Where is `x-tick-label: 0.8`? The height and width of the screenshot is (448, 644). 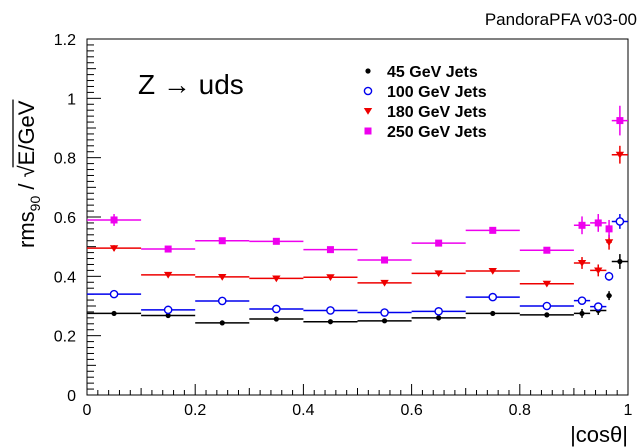
x-tick-label: 0.8 is located at coordinates (520, 410).